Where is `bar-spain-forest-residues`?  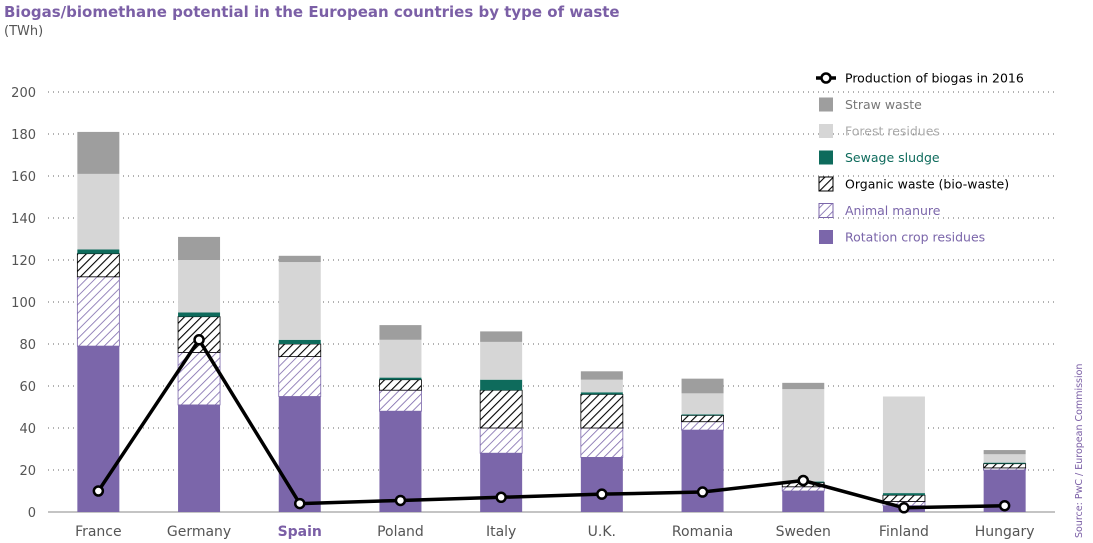
bar-spain-forest-residues is located at coordinates (299, 301).